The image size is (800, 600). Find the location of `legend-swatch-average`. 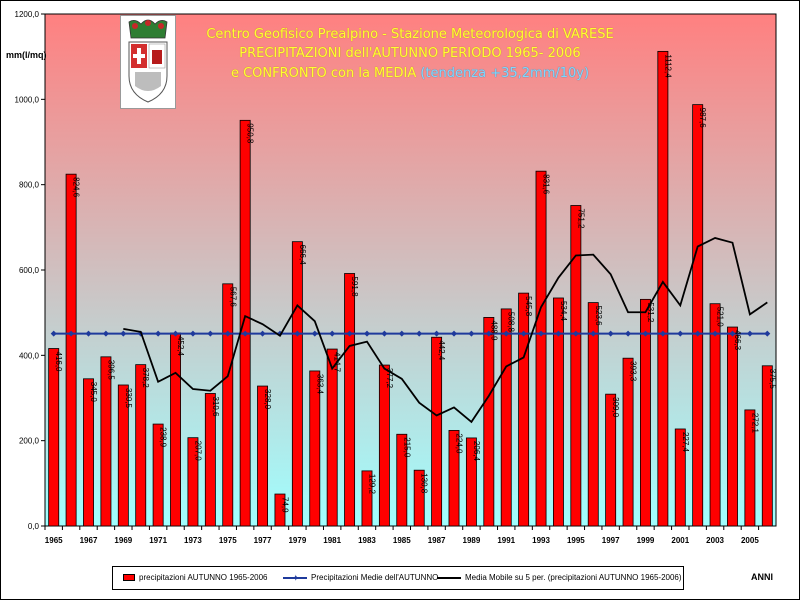

legend-swatch-average is located at coordinates (295, 578).